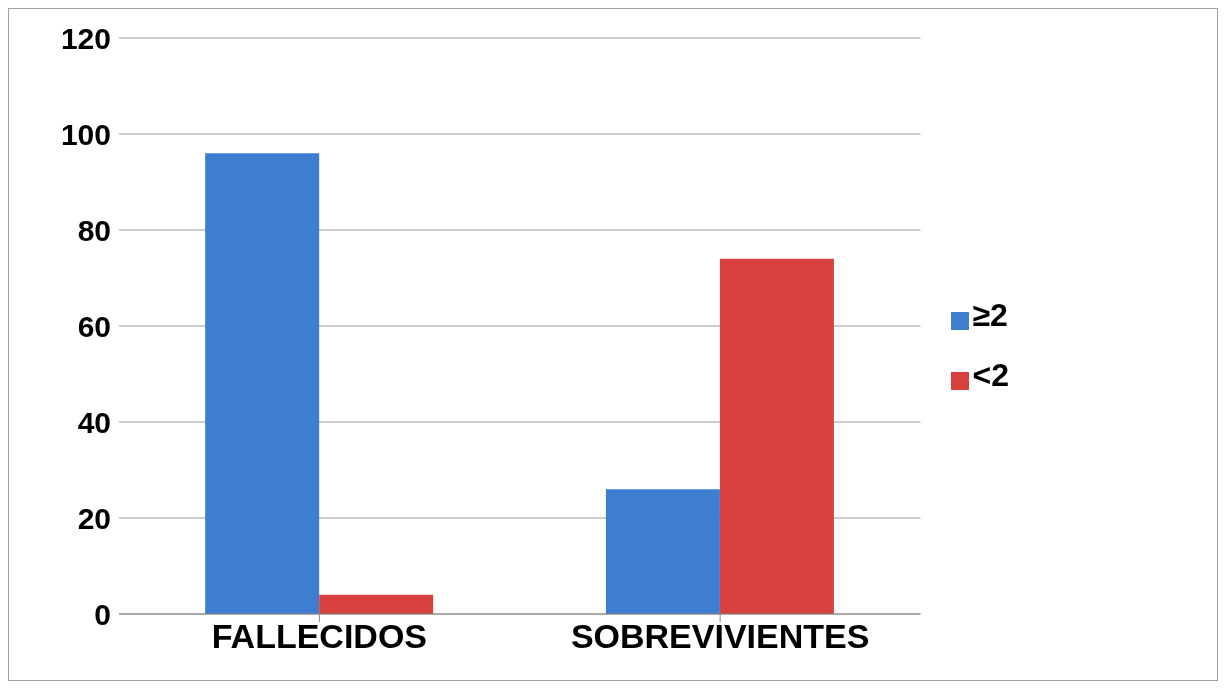 The image size is (1226, 689). I want to click on y-tick-label: 80, so click(94, 230).